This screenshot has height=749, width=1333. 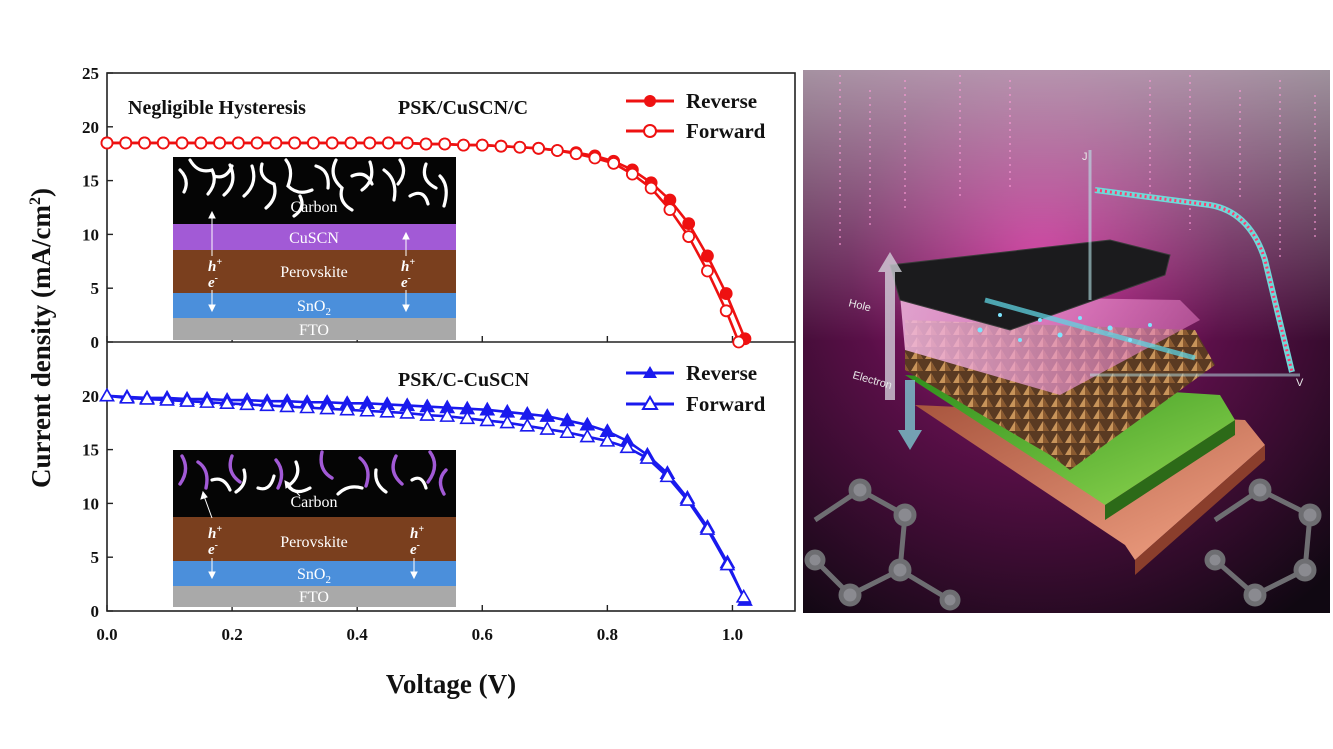 What do you see at coordinates (313, 502) in the screenshot?
I see `carbon-label-2: Carbon` at bounding box center [313, 502].